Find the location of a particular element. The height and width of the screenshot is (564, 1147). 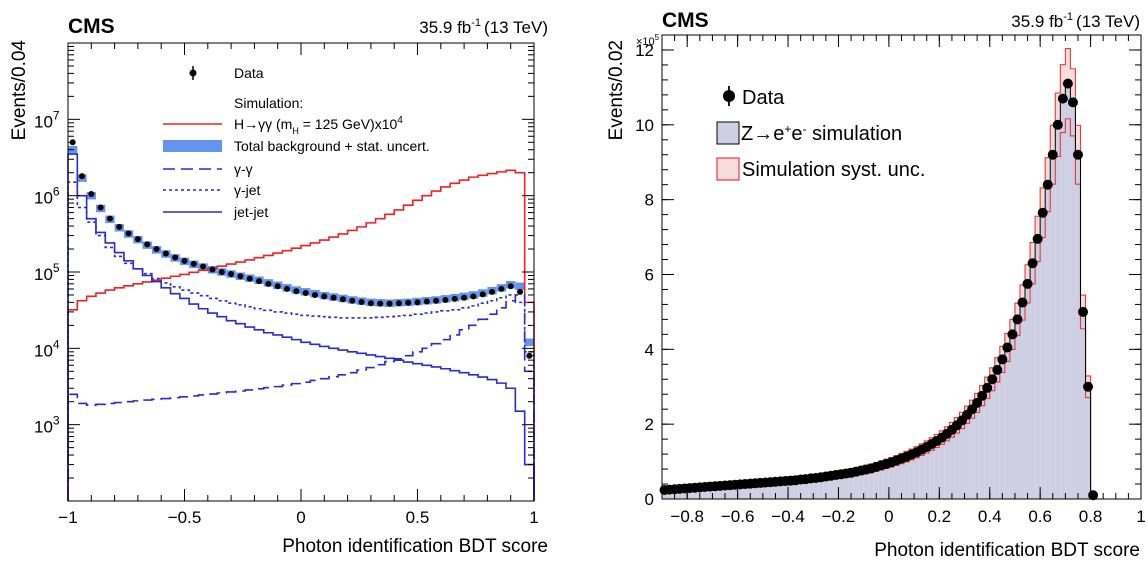

legend-sim-swatch is located at coordinates (728, 133).